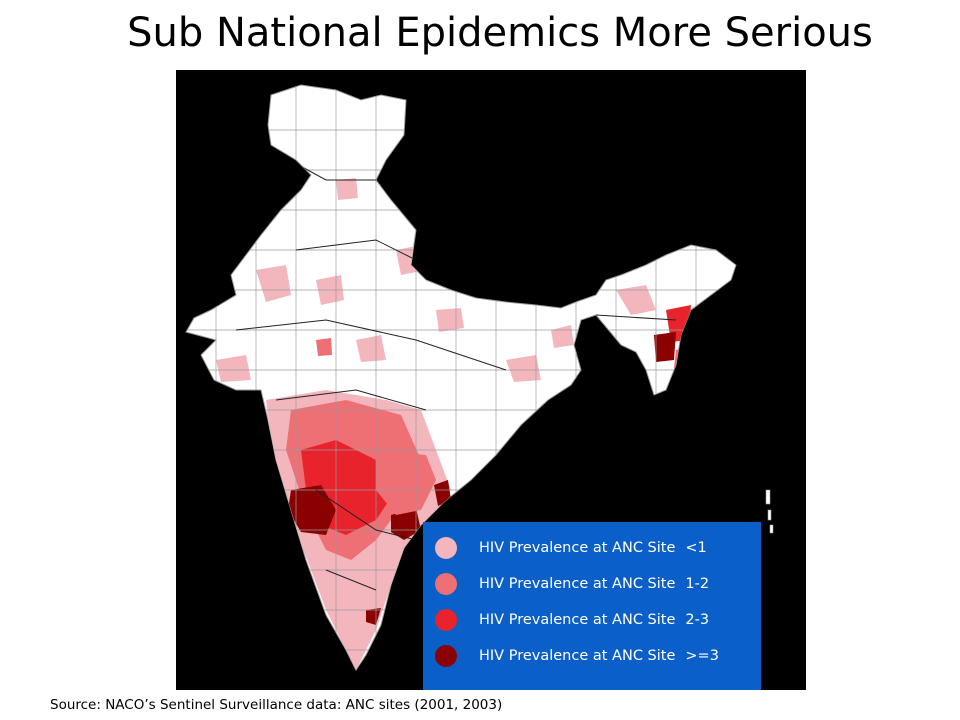 The image size is (960, 720). What do you see at coordinates (702, 656) in the screenshot?
I see `legend-range: >=3` at bounding box center [702, 656].